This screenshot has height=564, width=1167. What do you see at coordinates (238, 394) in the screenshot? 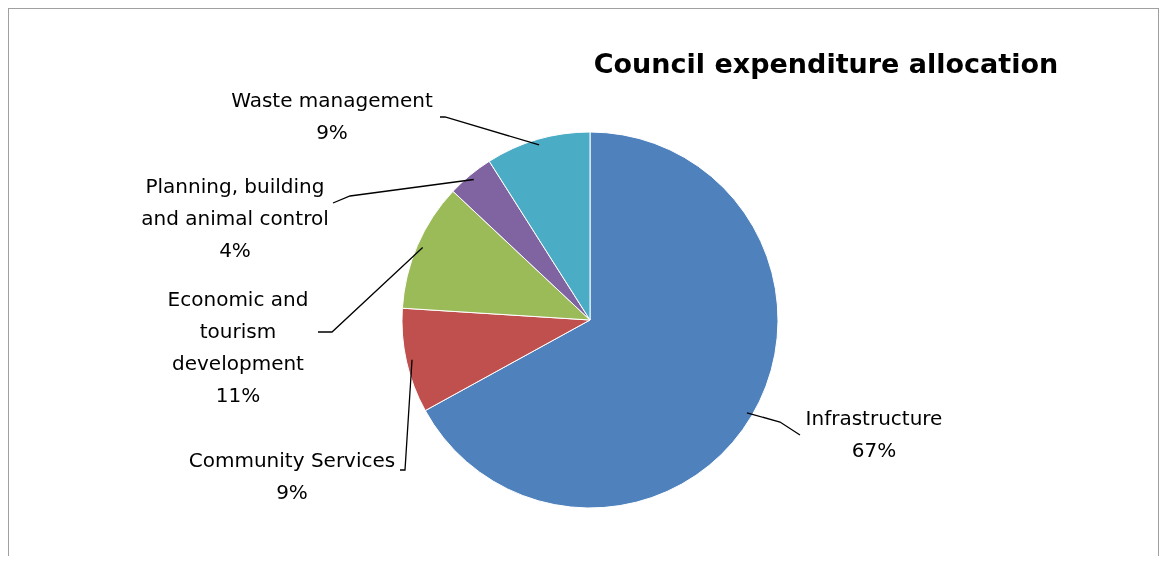
I see `data-label: 11%` at bounding box center [238, 394].